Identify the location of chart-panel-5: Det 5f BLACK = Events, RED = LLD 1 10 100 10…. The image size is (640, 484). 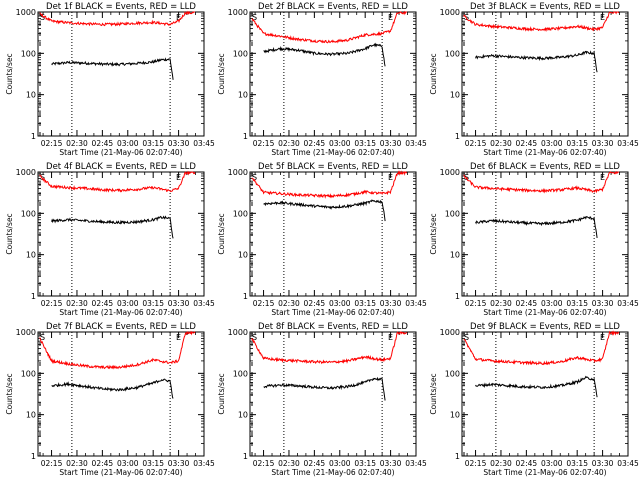
(322, 239).